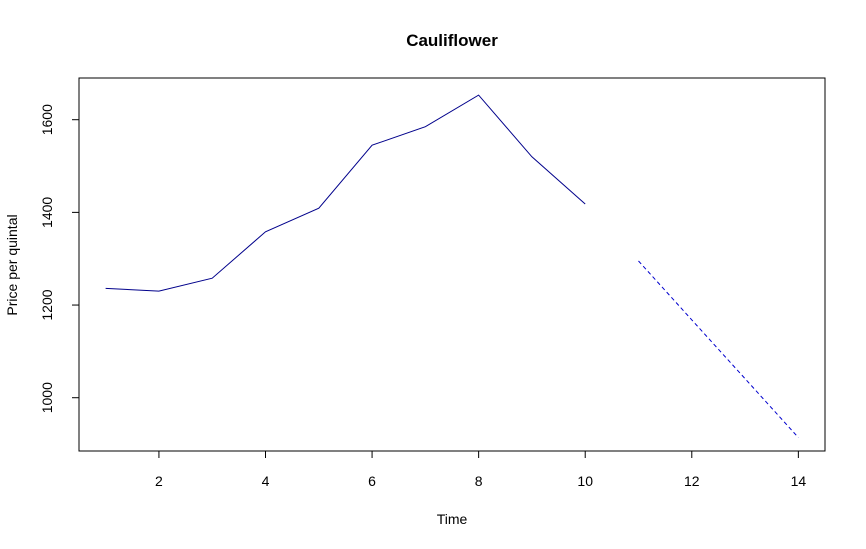 The height and width of the screenshot is (549, 866). Describe the element at coordinates (799, 481) in the screenshot. I see `x-tick-label: 14` at that location.